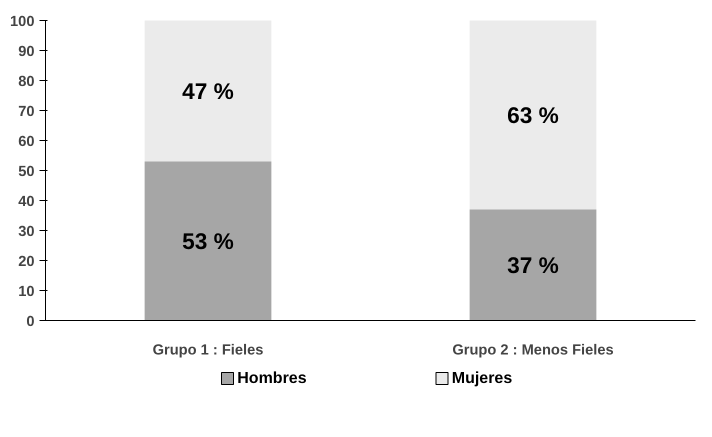  What do you see at coordinates (26, 112) in the screenshot?
I see `y-tick-label: 70` at bounding box center [26, 112].